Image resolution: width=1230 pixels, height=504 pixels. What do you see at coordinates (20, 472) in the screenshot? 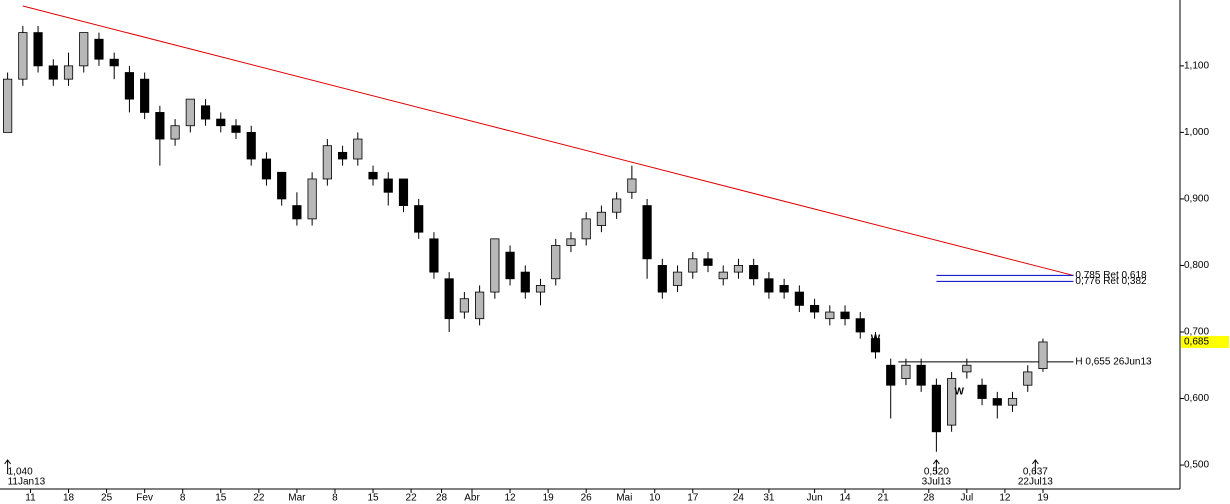
I see `callout-value: 1,040` at bounding box center [20, 472].